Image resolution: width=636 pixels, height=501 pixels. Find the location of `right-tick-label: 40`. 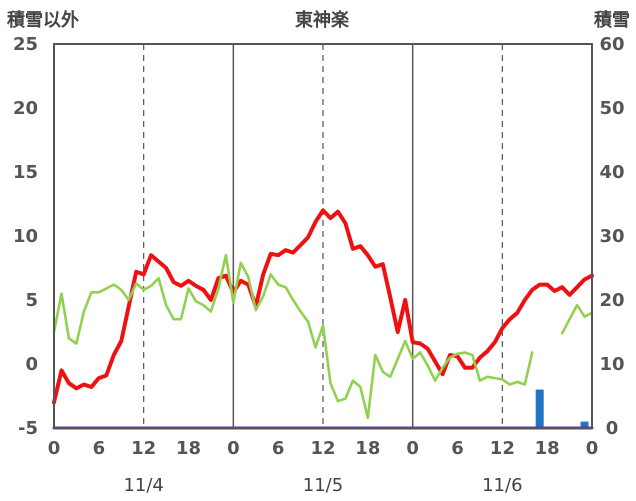

right-tick-label: 40 is located at coordinates (611, 172).